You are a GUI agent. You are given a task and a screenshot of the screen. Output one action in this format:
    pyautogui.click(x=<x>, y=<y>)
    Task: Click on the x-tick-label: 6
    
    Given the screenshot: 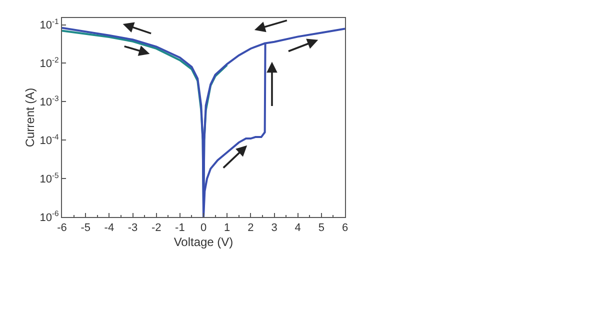 What is the action you would take?
    pyautogui.click(x=345, y=228)
    